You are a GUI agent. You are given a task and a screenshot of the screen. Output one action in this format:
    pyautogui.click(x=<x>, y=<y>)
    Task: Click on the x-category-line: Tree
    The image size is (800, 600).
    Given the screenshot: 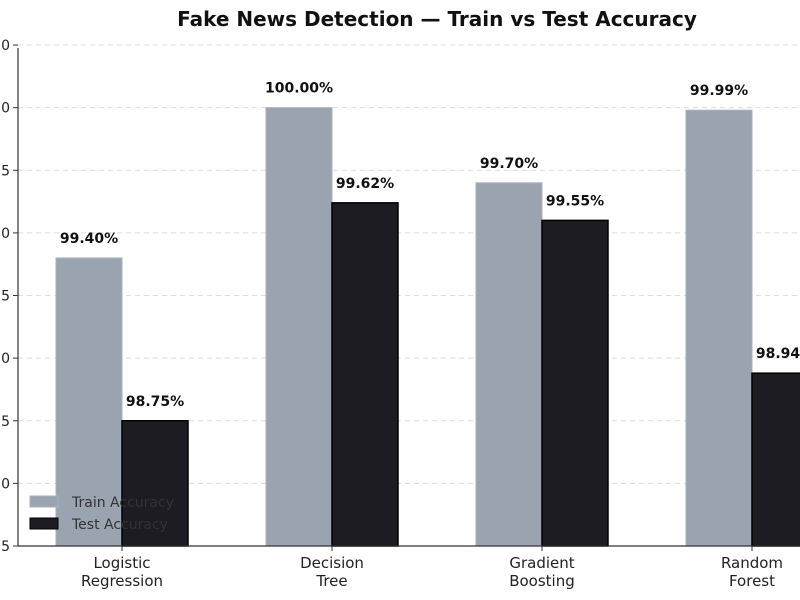 What is the action you would take?
    pyautogui.click(x=331, y=581)
    